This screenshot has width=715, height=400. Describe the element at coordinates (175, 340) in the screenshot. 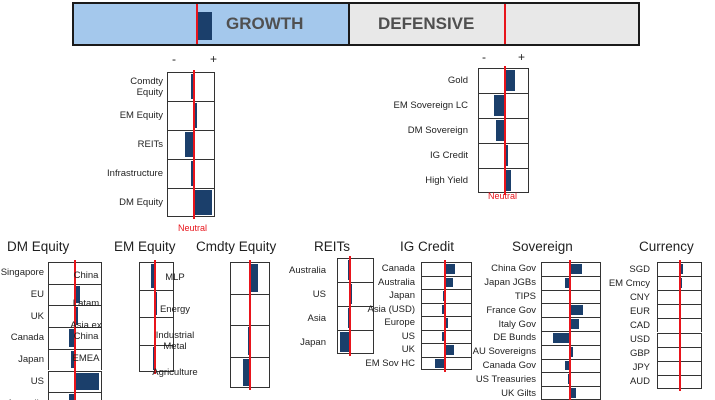

I see `cmdty-equity-label-industrial-metal: Industrial Metal` at that location.